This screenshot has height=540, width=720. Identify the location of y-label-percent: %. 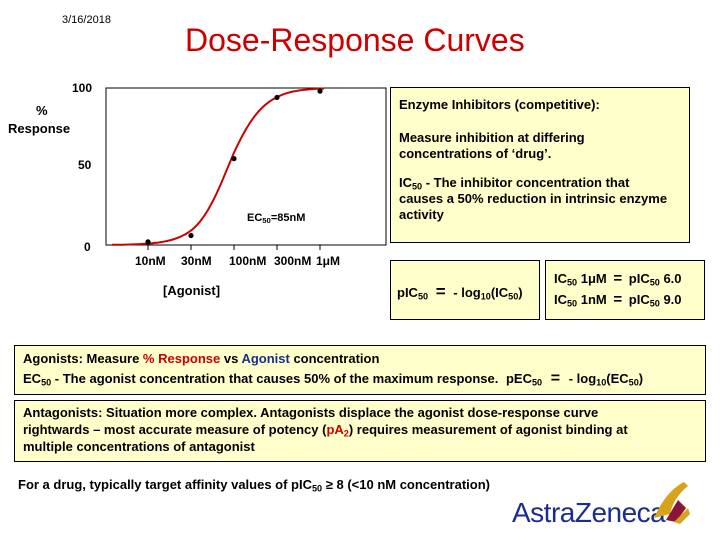
(42, 110).